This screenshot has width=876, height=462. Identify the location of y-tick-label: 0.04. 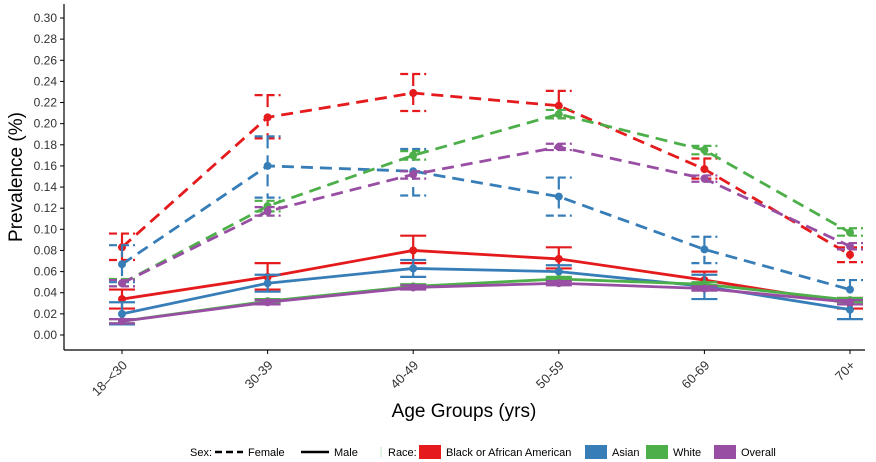
(46, 293).